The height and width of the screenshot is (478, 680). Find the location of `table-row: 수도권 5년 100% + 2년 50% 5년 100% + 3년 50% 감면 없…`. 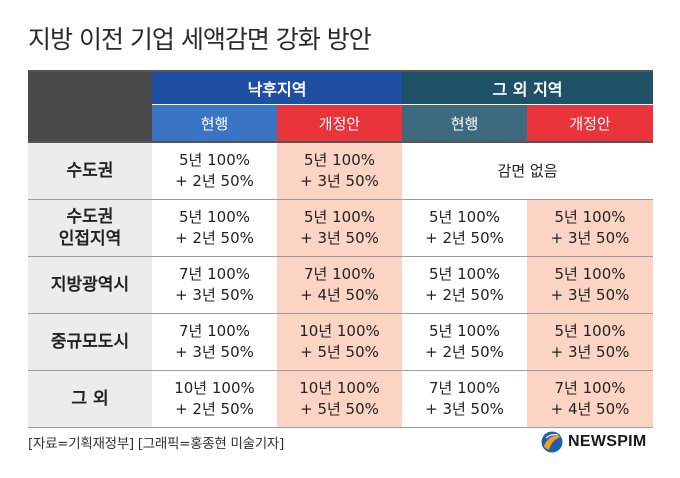

table-row: 수도권 5년 100% + 2년 50% 5년 100% + 3년 50% 감면 없… is located at coordinates (341, 170).